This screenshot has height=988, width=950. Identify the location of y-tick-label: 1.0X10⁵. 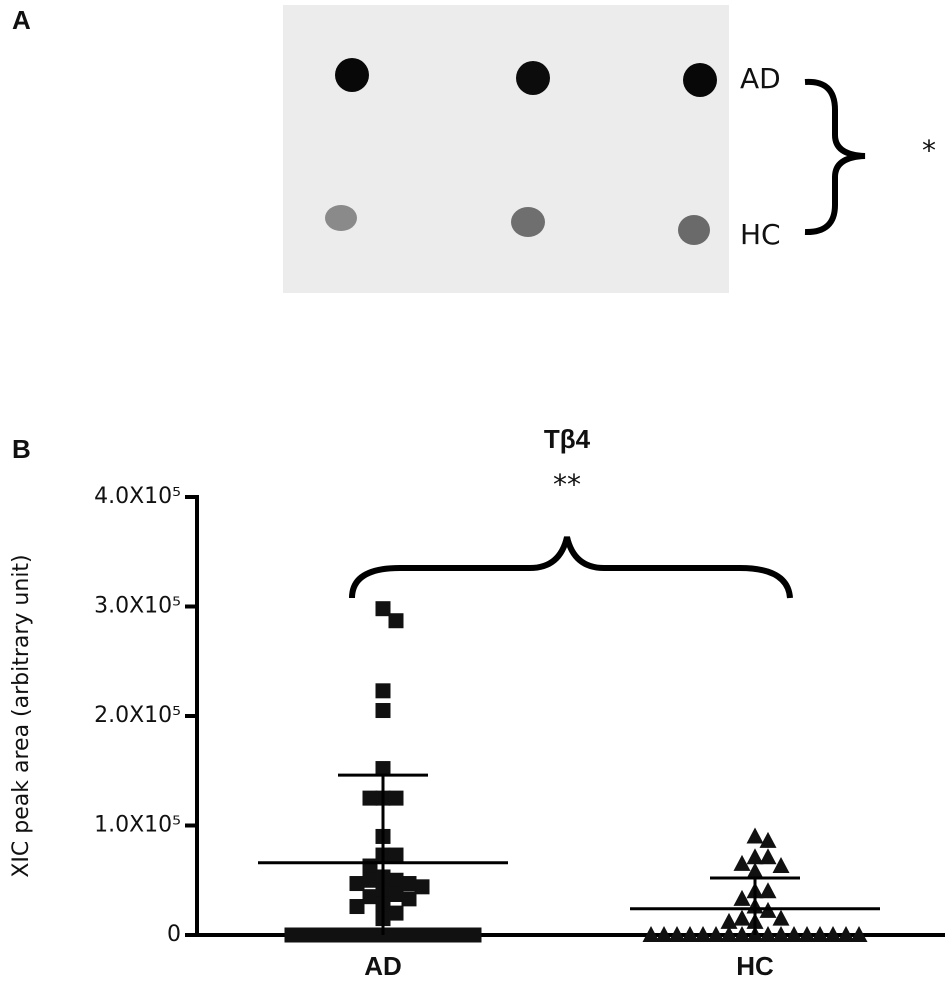
(137, 825).